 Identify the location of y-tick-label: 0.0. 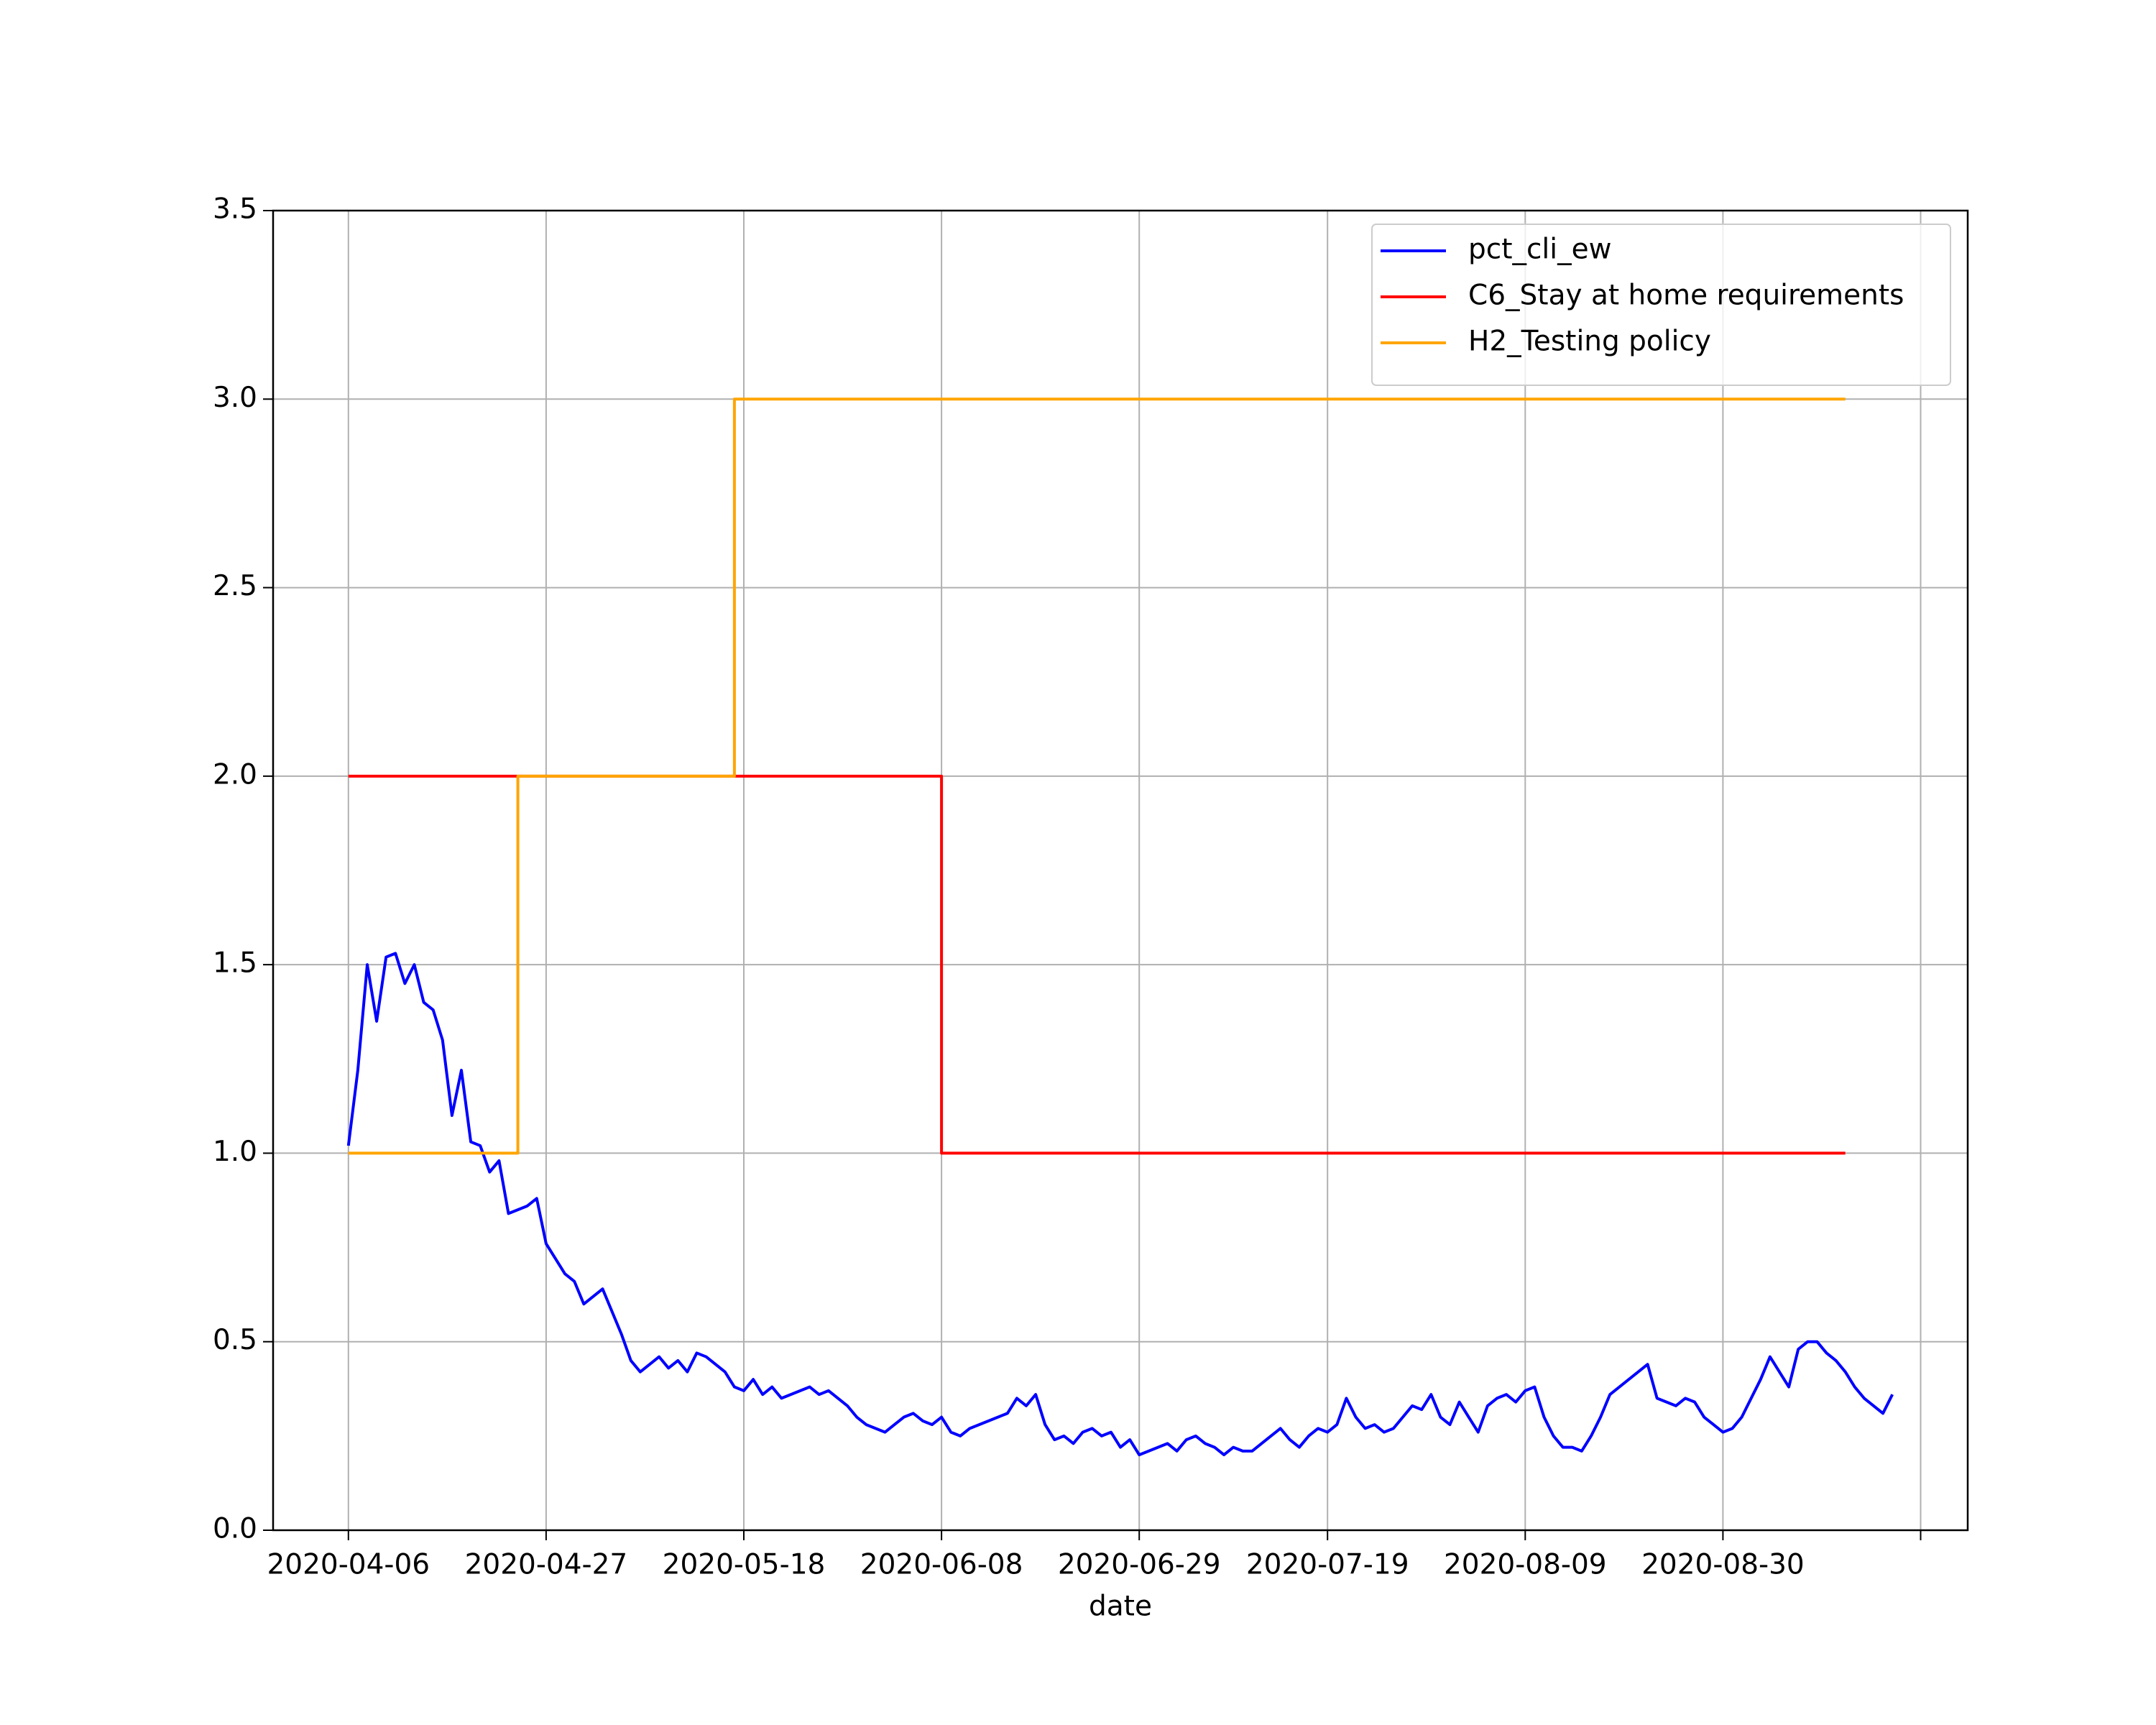
(235, 1529).